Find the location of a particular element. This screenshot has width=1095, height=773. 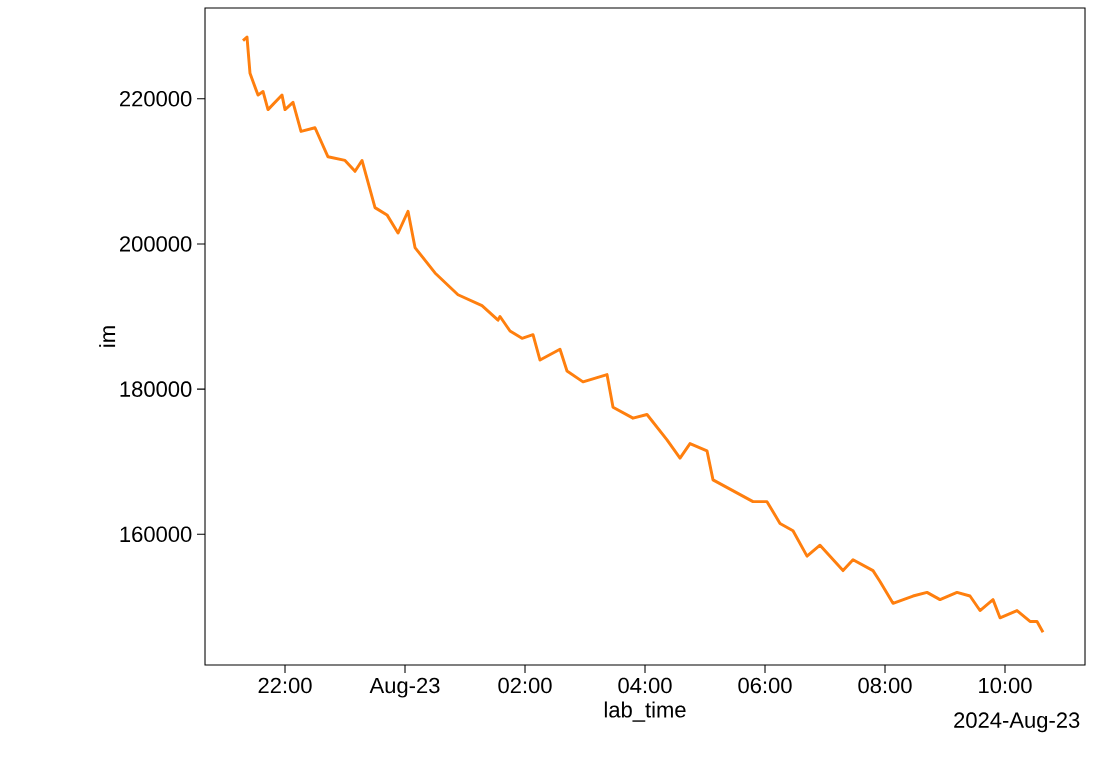

y-tick-label: 160000 is located at coordinates (156, 534).